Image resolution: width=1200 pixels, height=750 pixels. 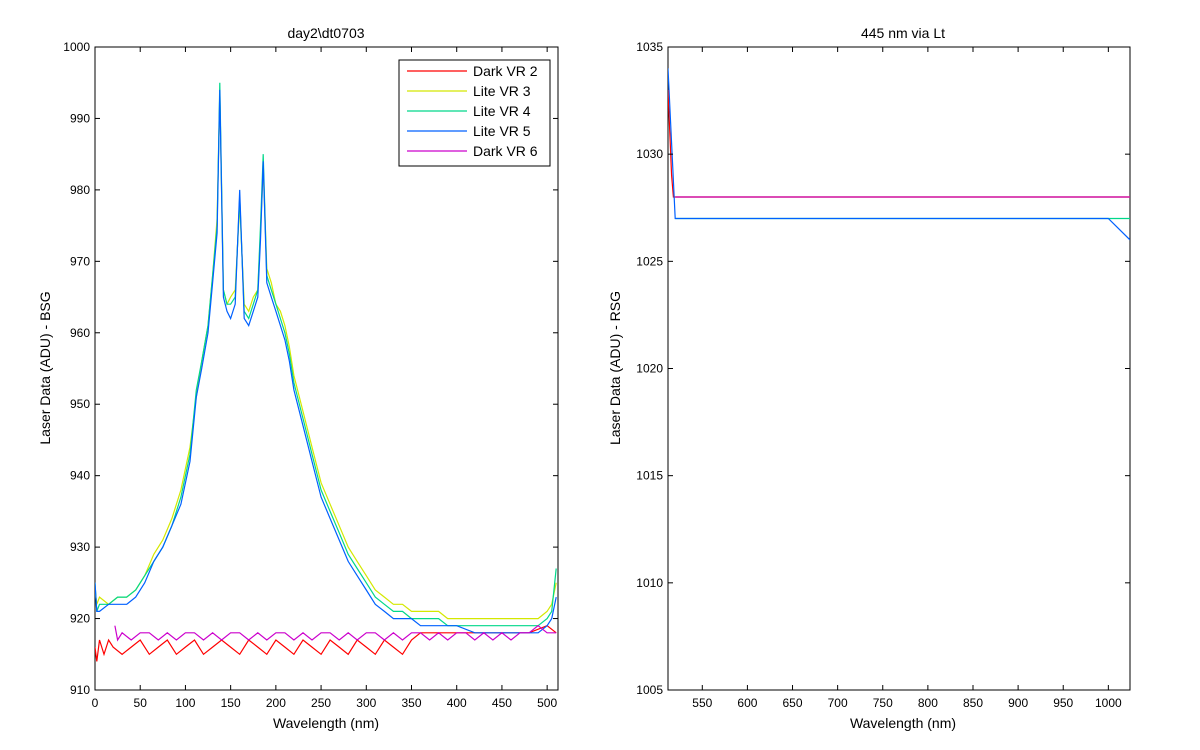 What do you see at coordinates (649, 47) in the screenshot?
I see `right-chart-ytick-label: 1035` at bounding box center [649, 47].